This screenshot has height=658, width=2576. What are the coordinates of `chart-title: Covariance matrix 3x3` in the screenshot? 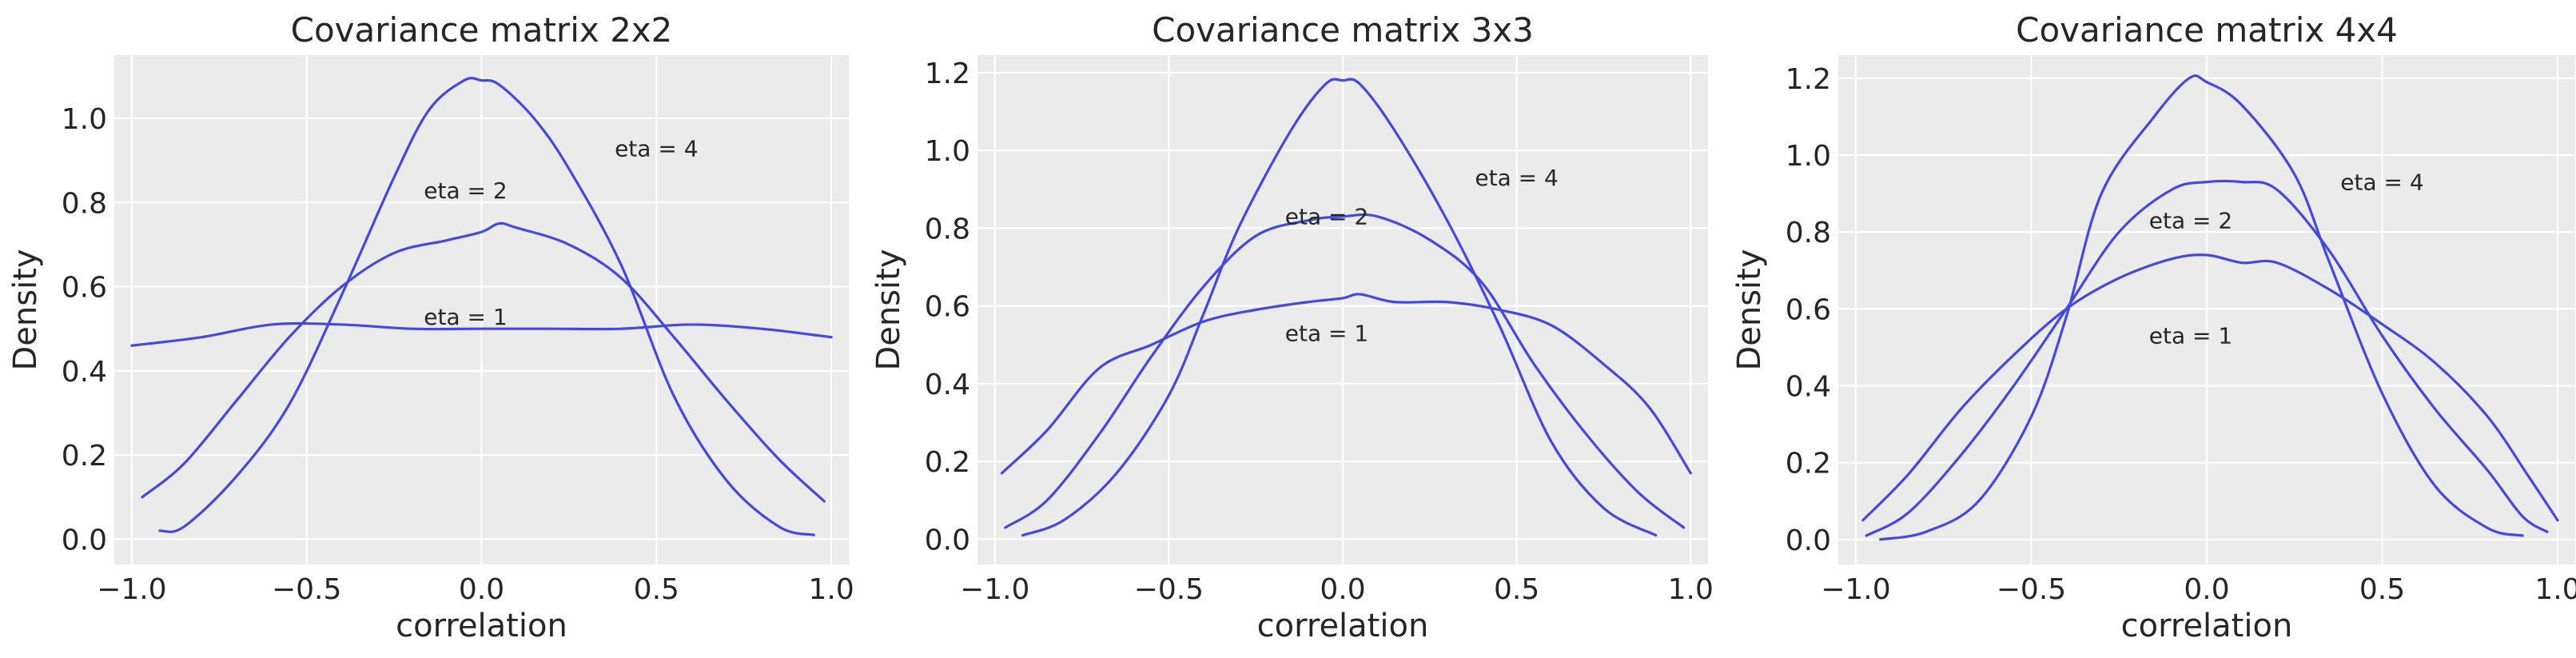 It's located at (1343, 30).